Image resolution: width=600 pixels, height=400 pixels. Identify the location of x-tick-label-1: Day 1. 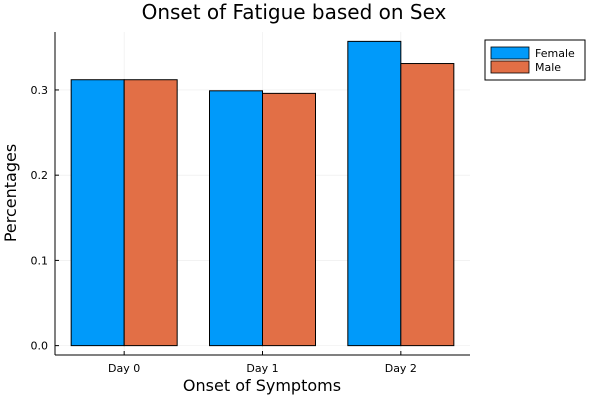
(262, 368).